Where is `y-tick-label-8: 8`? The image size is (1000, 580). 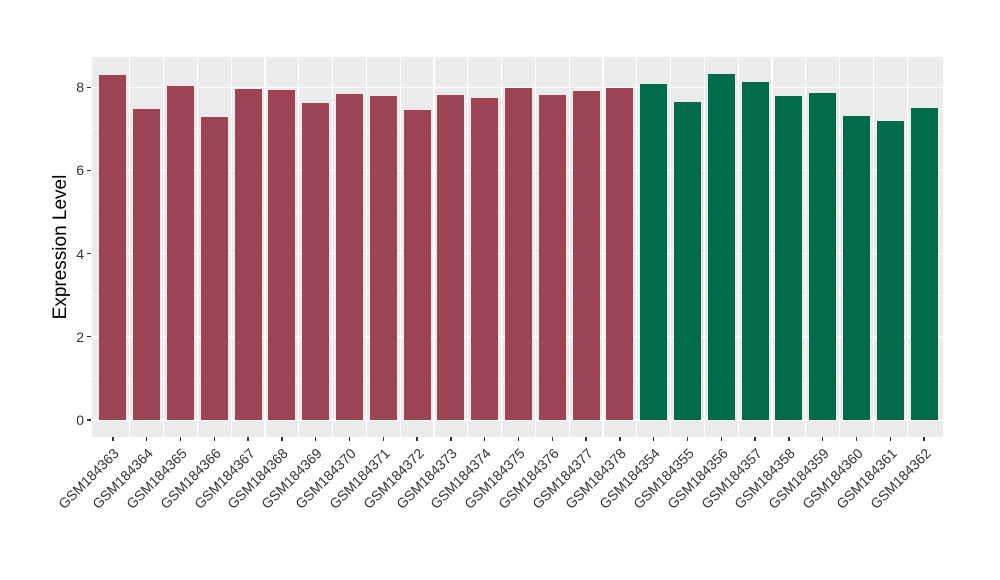 y-tick-label-8: 8 is located at coordinates (80, 87).